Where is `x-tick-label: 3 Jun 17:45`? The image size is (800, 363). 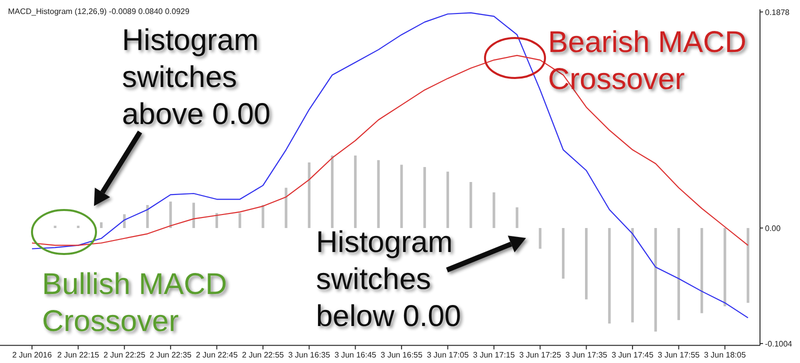
x-tick-label: 3 Jun 17:45 is located at coordinates (633, 355).